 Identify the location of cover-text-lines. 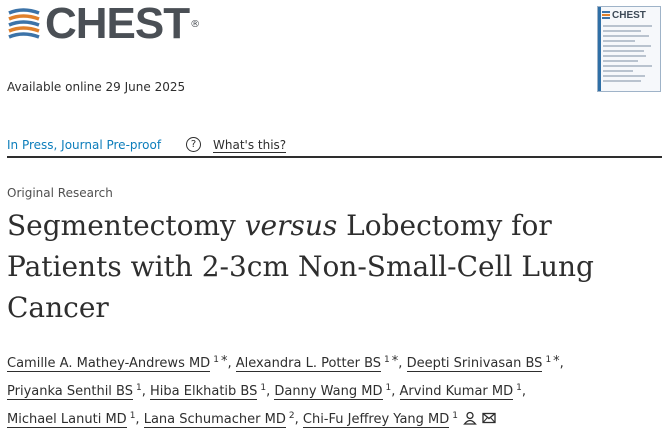
(630, 55).